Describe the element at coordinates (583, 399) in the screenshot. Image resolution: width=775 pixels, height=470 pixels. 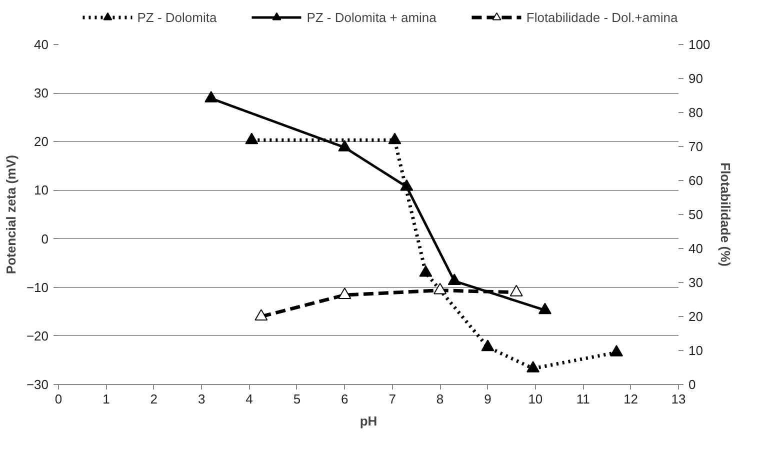
I see `x-tick-label: 11` at that location.